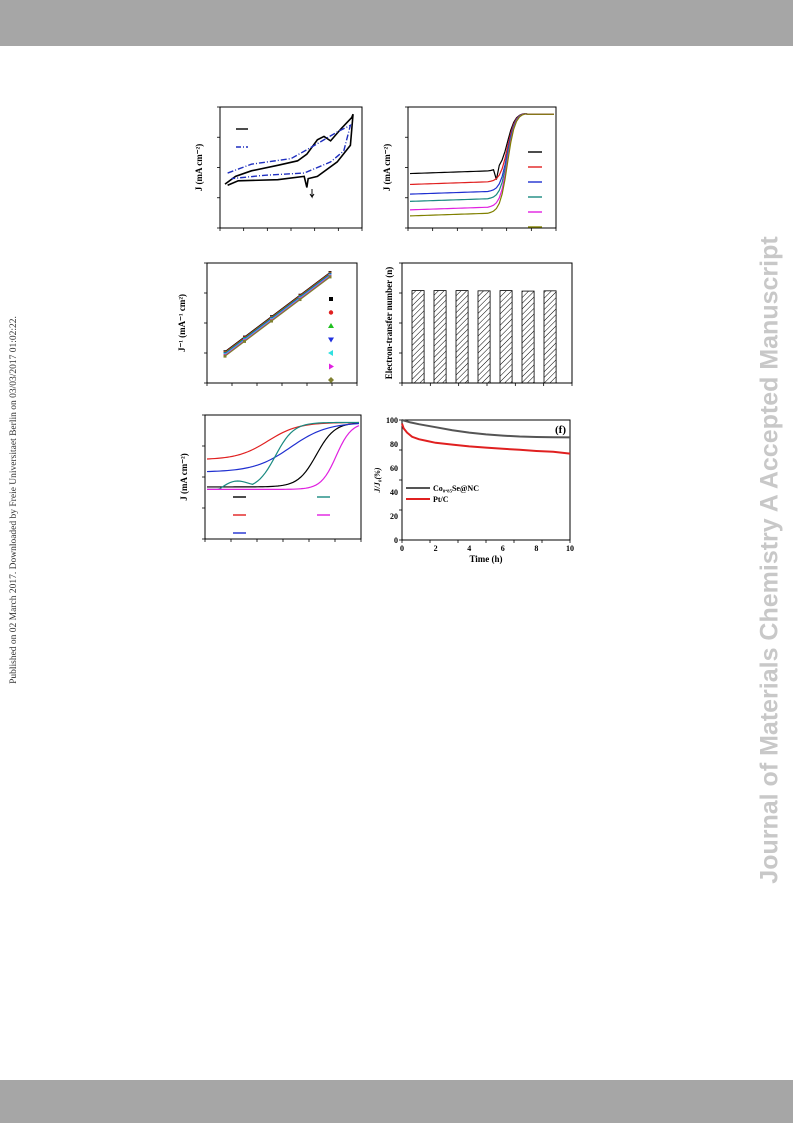 The height and width of the screenshot is (1123, 793). Describe the element at coordinates (396, 23) in the screenshot. I see `top-banner` at that location.